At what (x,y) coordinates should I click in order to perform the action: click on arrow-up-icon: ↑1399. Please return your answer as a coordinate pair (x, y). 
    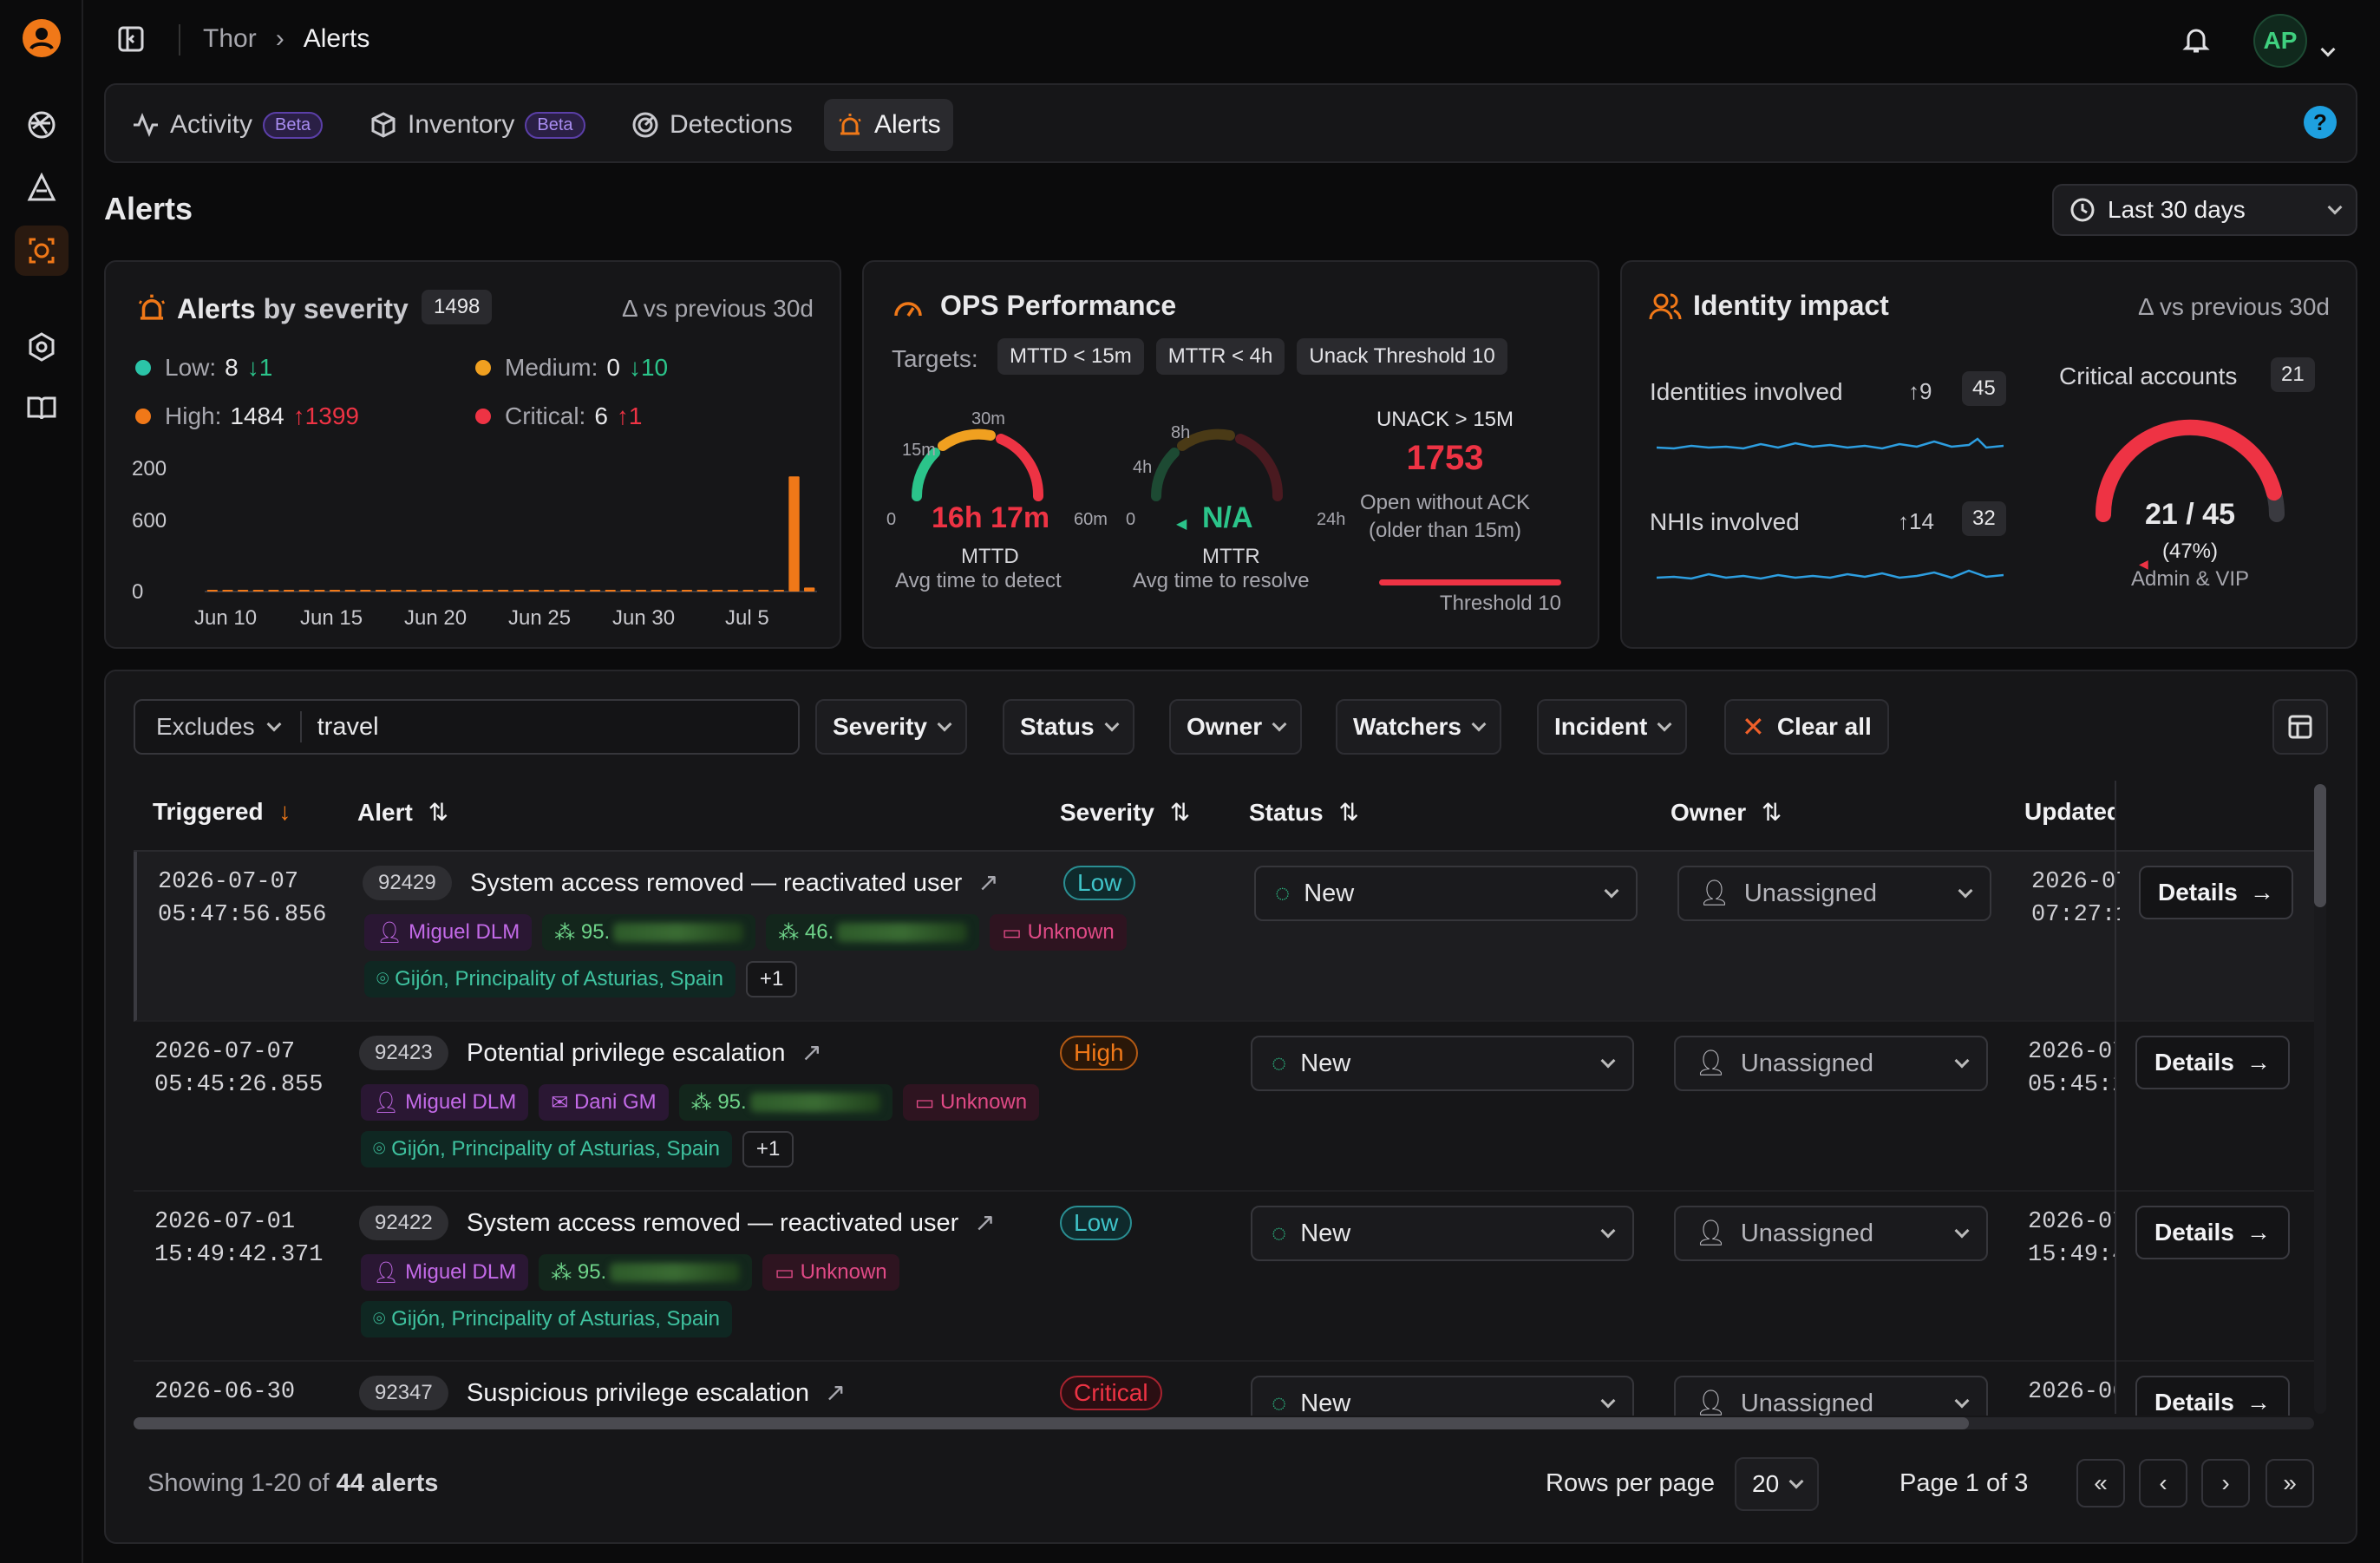
    Looking at the image, I should click on (325, 415).